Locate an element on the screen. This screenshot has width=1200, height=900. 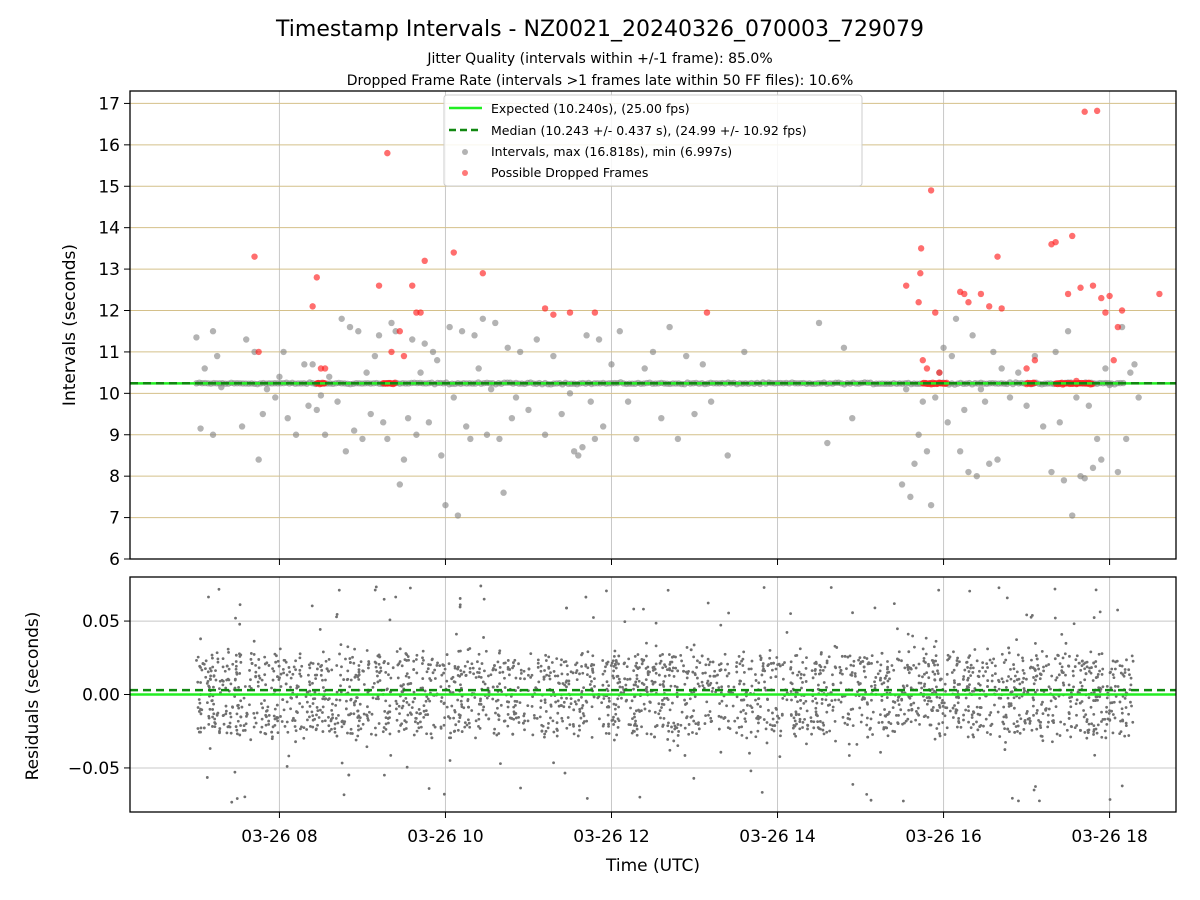
legend-dropped-swatch is located at coordinates (465, 173).